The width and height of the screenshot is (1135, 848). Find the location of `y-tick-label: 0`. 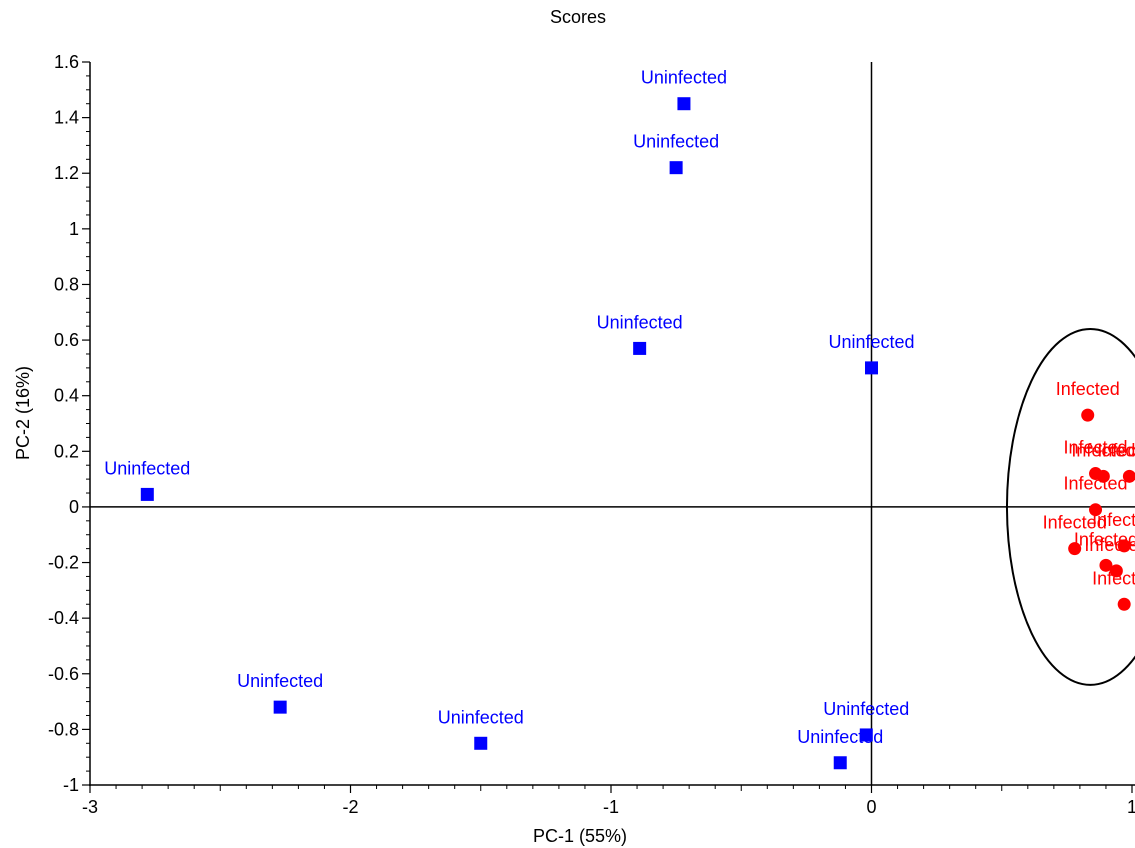

y-tick-label: 0 is located at coordinates (74, 507).